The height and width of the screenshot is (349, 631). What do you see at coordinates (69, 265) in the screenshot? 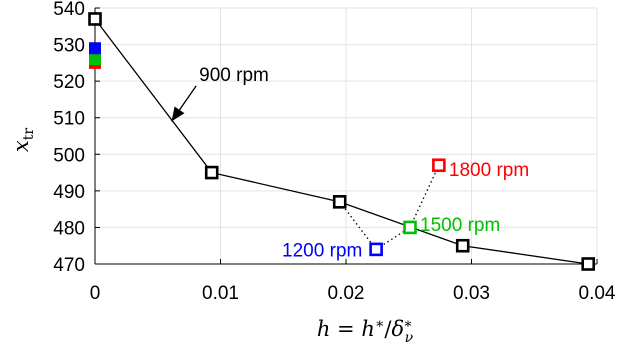
I see `y-tick-label: 470` at bounding box center [69, 265].